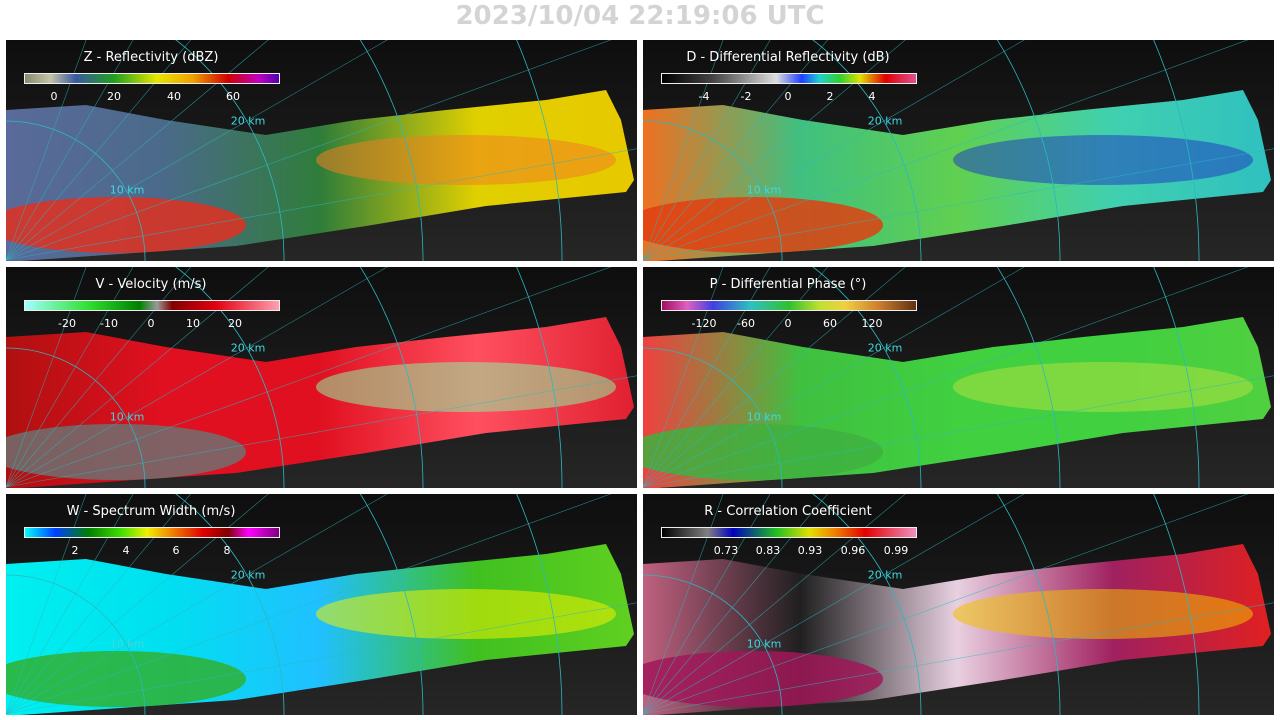  I want to click on colorbar-tick-label: -2, so click(746, 96).